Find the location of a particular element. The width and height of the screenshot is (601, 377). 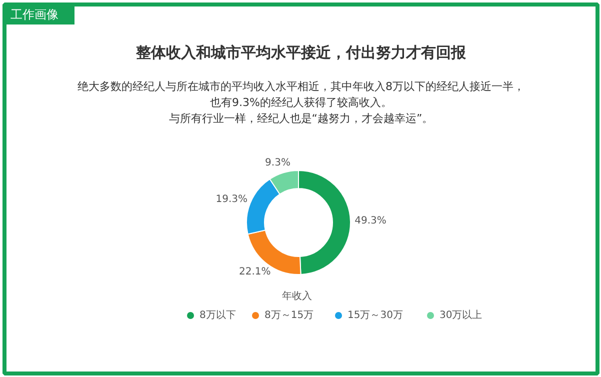

text: 与所有行业一样，经纪人也是“越努力，才会越幸运”。 is located at coordinates (301, 118).